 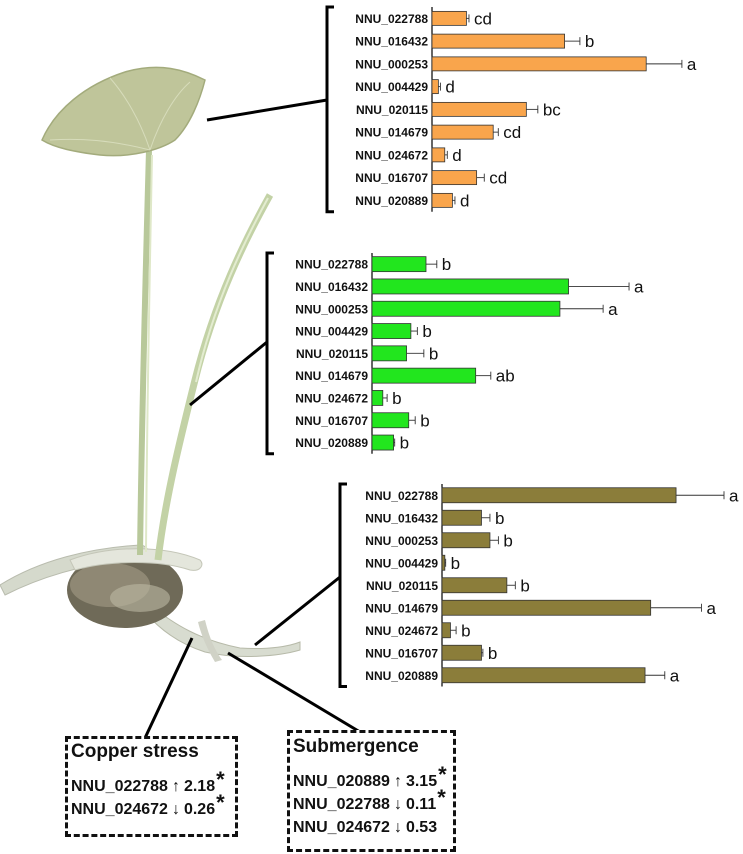 I want to click on gene-tick-label: NNU_020889, so click(x=331, y=443).